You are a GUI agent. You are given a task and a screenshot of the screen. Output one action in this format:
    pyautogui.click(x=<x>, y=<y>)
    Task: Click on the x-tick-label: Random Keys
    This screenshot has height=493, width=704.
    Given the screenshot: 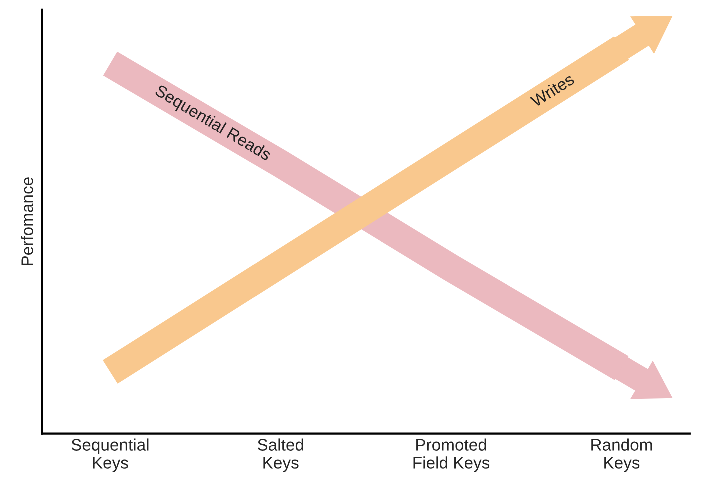 What is the action you would take?
    pyautogui.click(x=622, y=455)
    